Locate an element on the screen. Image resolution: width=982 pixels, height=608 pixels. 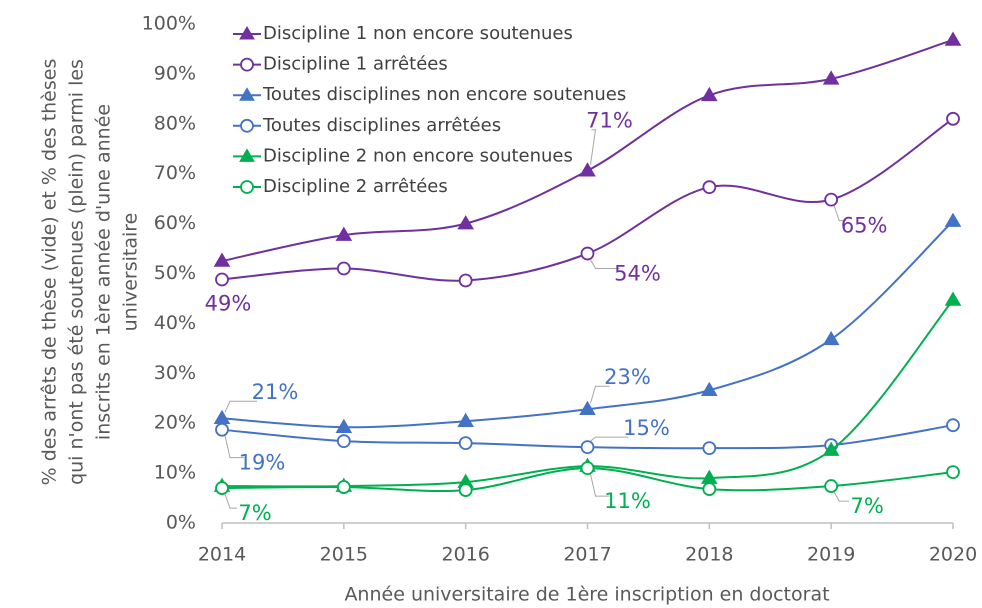
legend-label: Discipline 2 arrêtées is located at coordinates (355, 186).